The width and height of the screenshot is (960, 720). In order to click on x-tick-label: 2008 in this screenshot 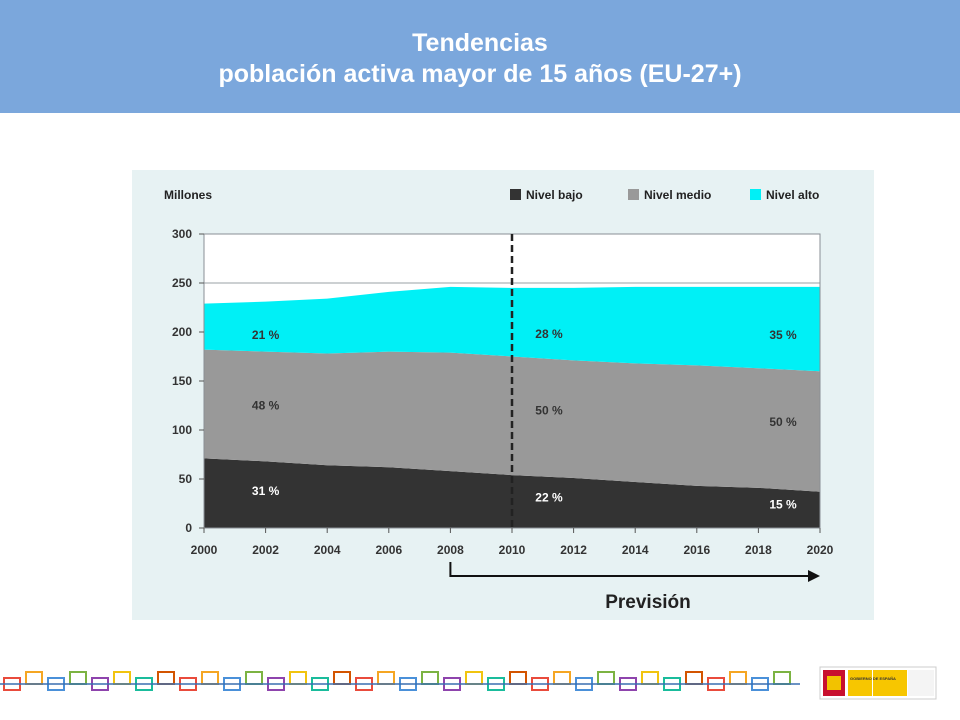, I will do `click(450, 550)`.